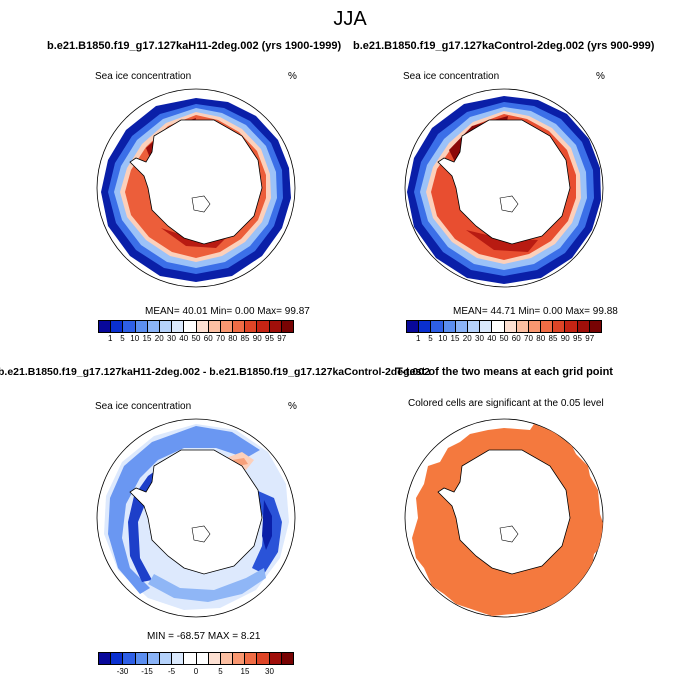 This screenshot has height=700, width=700. I want to click on figure-title: JJA, so click(350, 19).